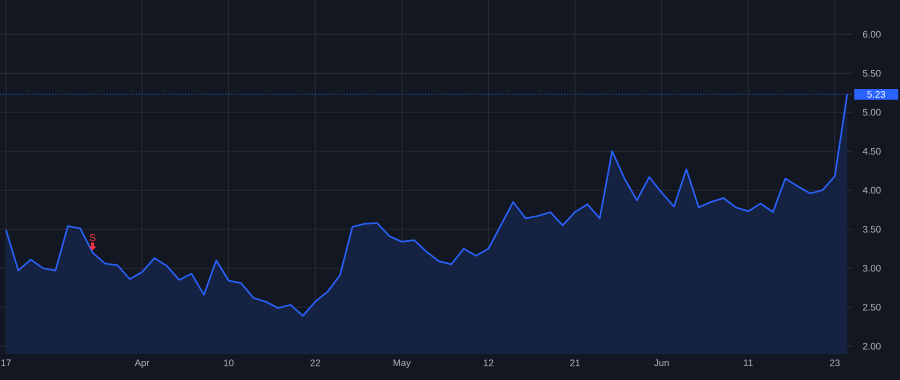 Image resolution: width=900 pixels, height=380 pixels. Describe the element at coordinates (835, 363) in the screenshot. I see `x-tick-label: 23` at that location.